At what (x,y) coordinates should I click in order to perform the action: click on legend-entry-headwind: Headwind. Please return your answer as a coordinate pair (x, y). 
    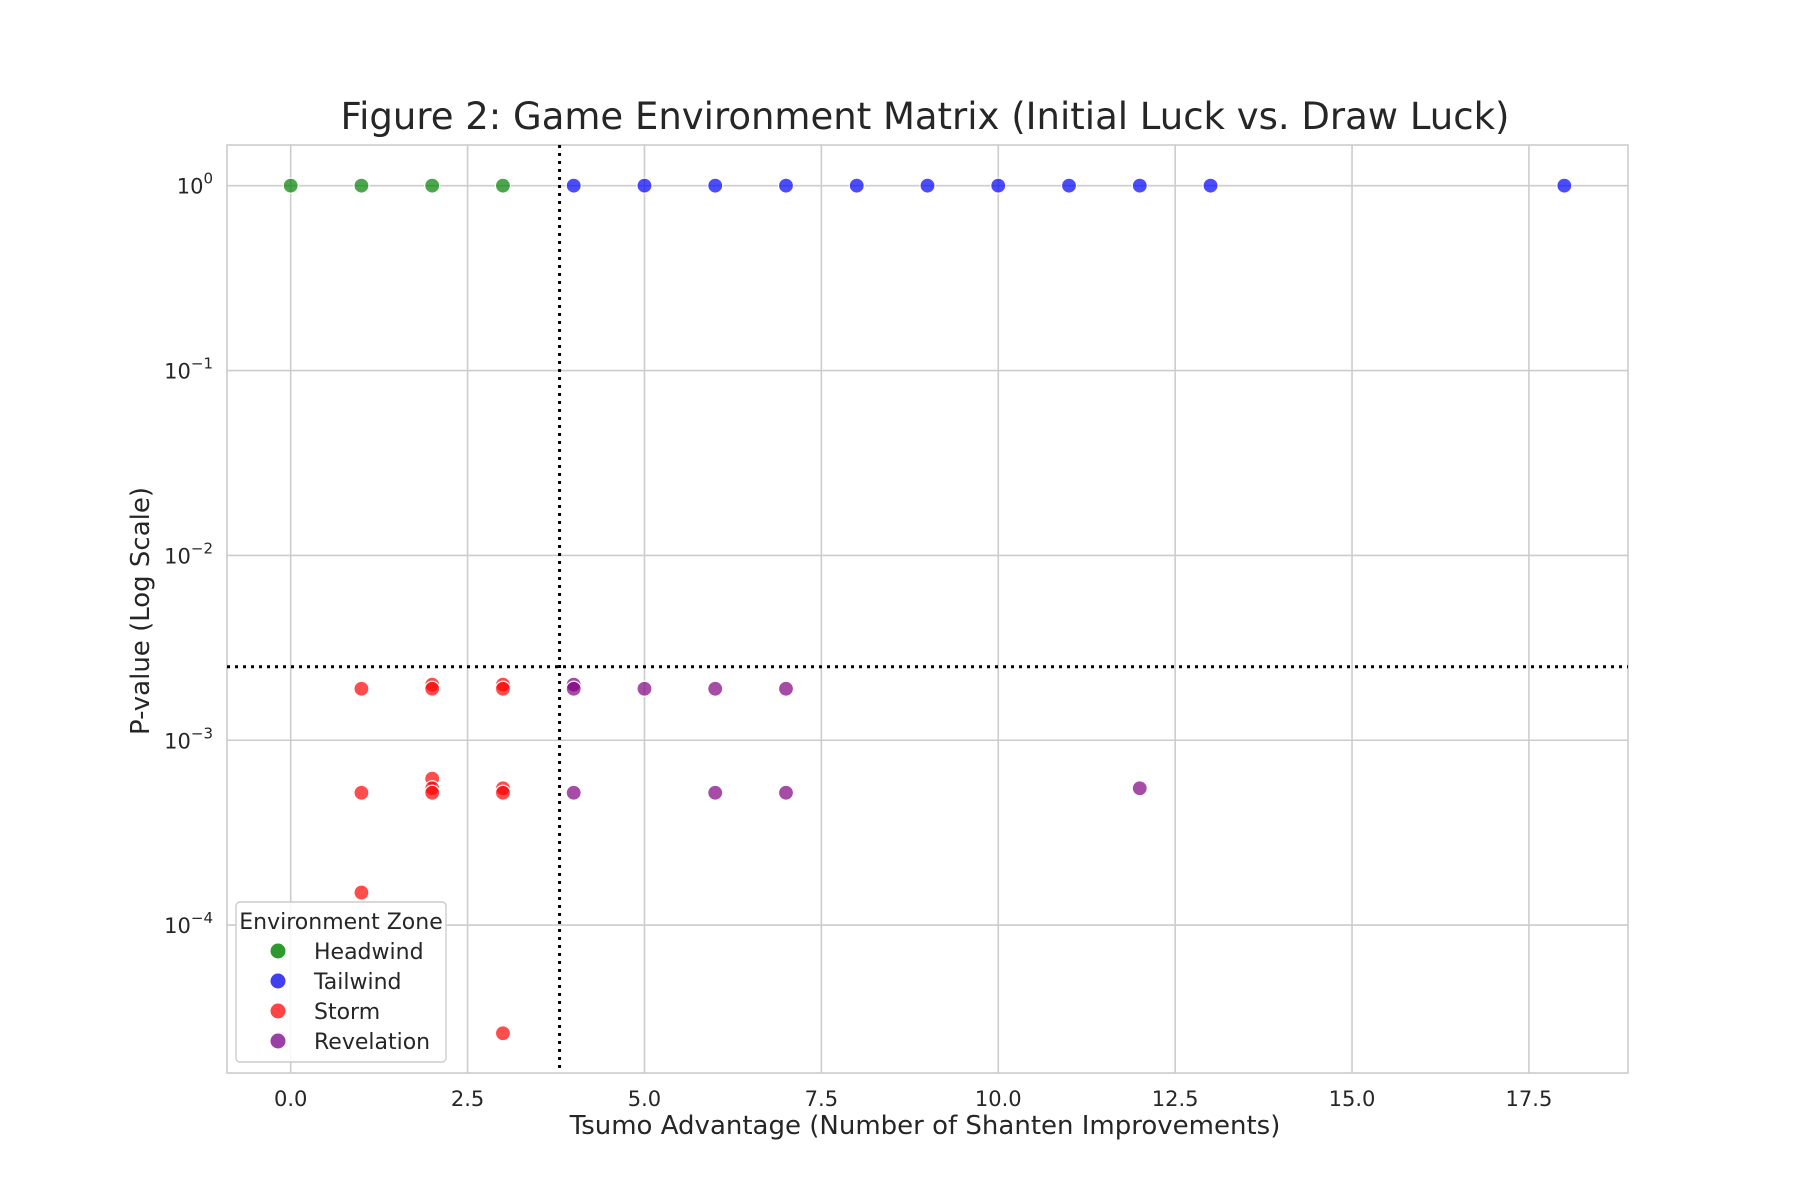
    Looking at the image, I should click on (347, 952).